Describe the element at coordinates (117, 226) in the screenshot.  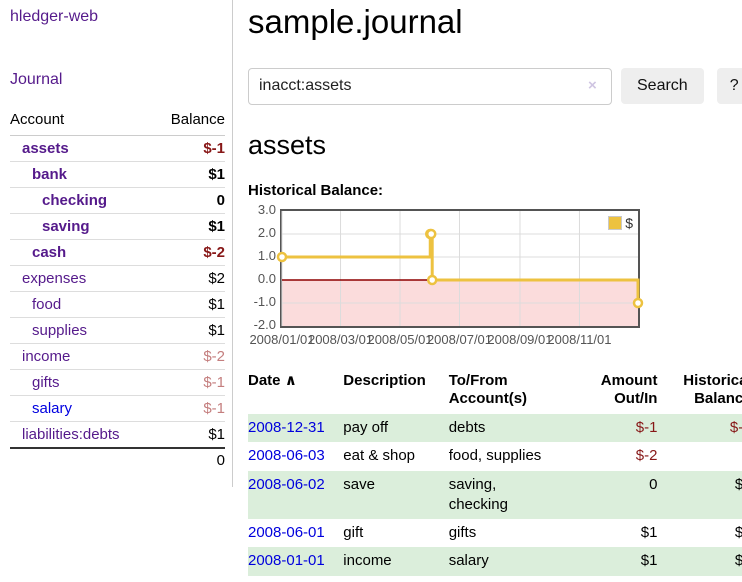
I see `account-row: saving $1` at that location.